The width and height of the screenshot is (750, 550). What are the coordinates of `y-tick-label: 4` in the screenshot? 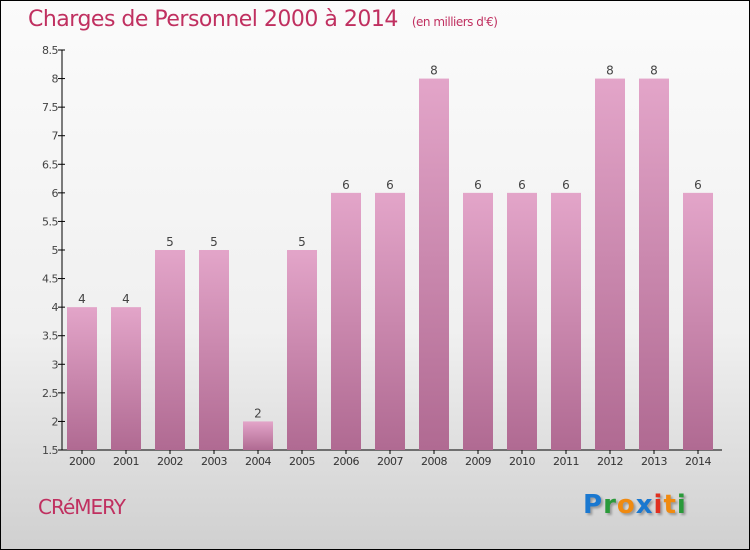 It's located at (55, 307).